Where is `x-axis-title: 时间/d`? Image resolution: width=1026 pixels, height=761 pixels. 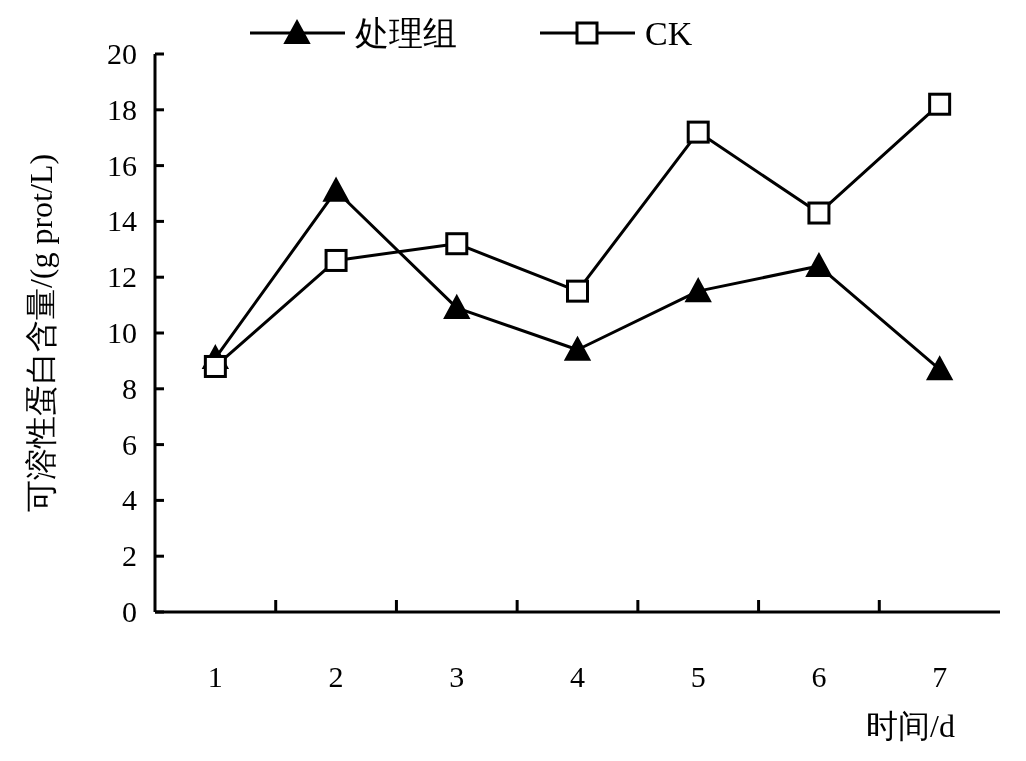
x-axis-title: 时间/d is located at coordinates (910, 726).